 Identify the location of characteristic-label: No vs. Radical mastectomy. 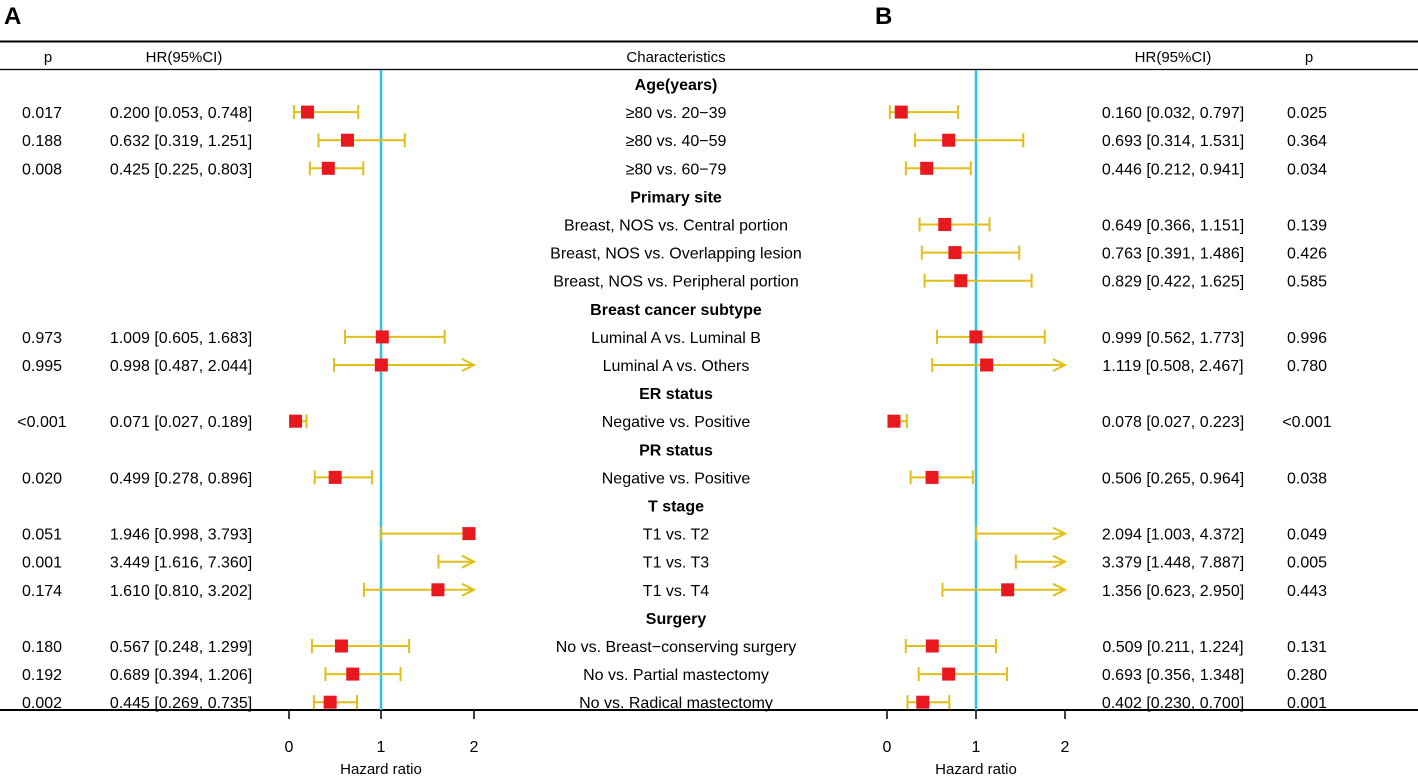
(676, 703).